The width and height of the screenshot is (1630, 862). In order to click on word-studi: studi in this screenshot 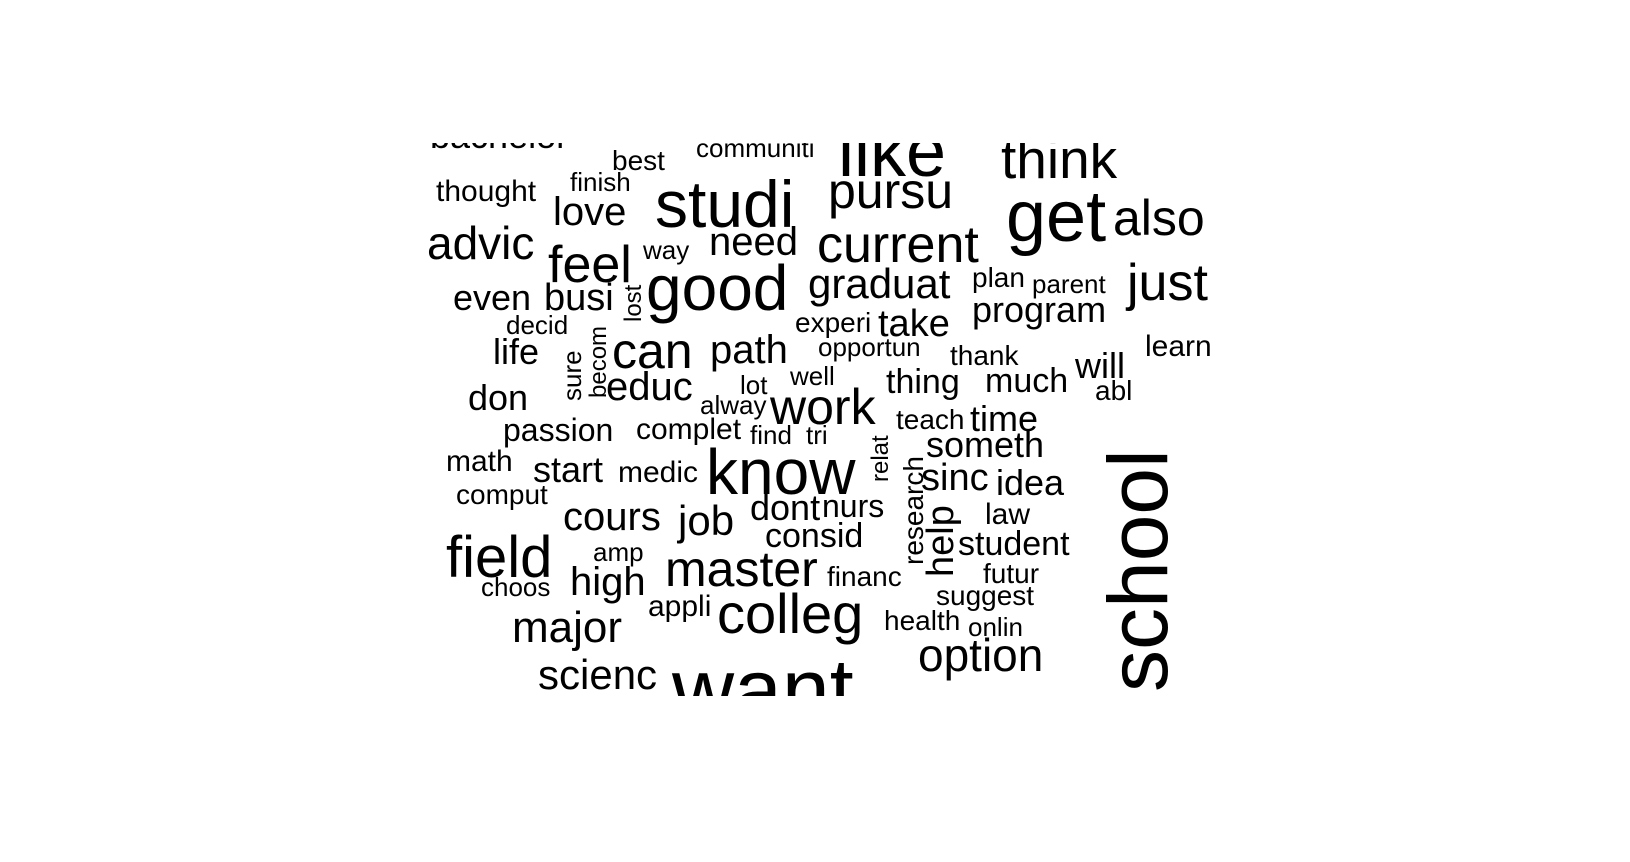, I will do `click(725, 203)`.